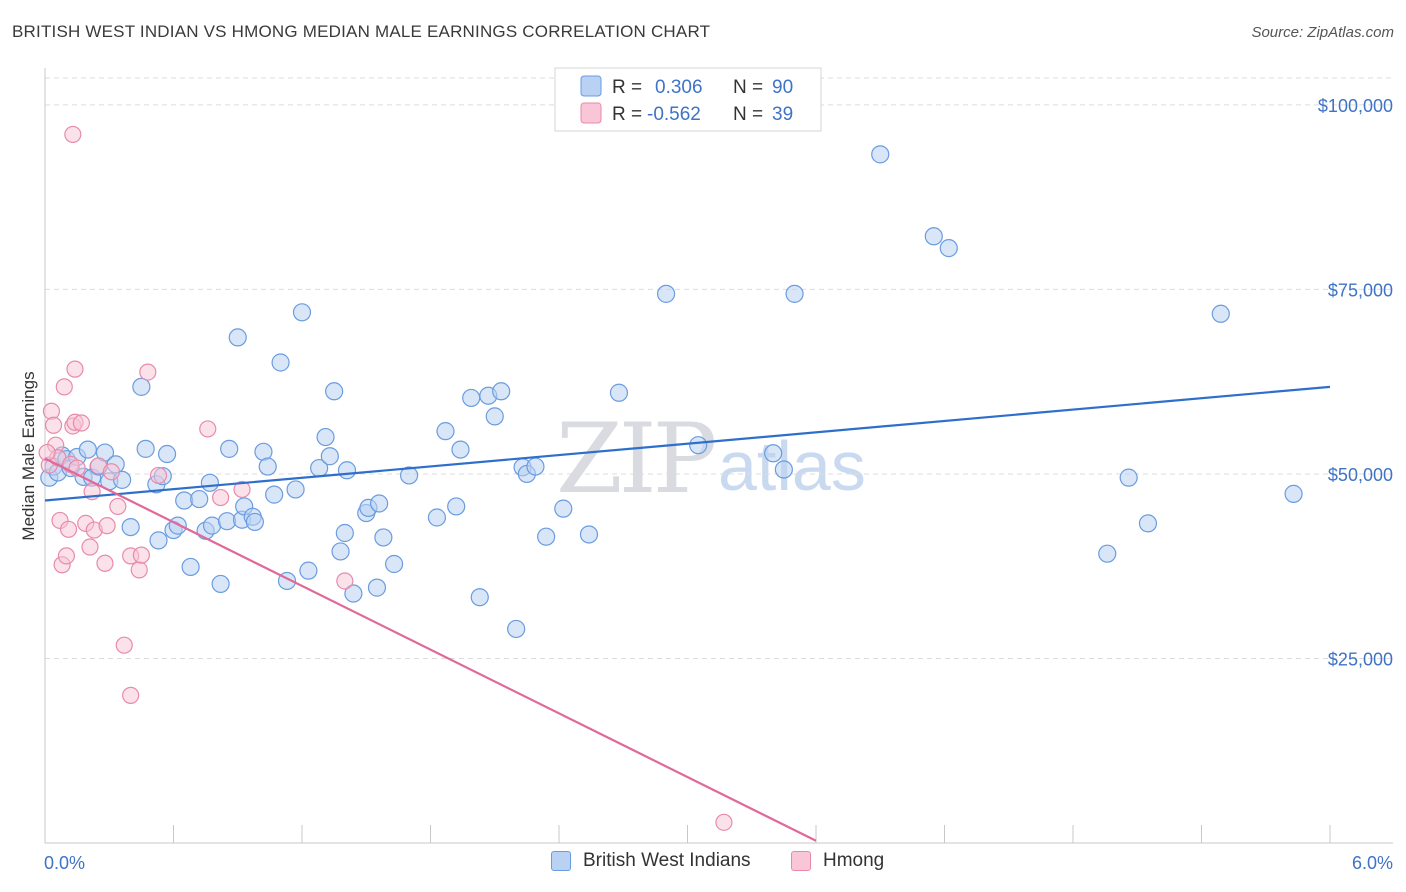 This screenshot has width=1406, height=892. What do you see at coordinates (591, 113) in the screenshot?
I see `legend-swatch-pink` at bounding box center [591, 113].